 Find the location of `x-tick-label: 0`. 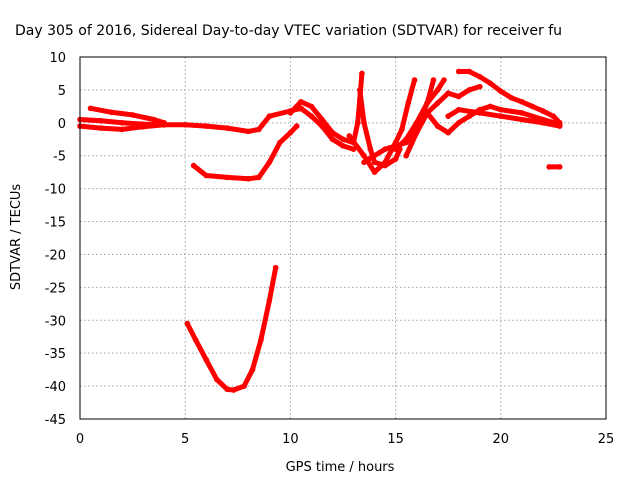

x-tick-label: 0 is located at coordinates (80, 439).